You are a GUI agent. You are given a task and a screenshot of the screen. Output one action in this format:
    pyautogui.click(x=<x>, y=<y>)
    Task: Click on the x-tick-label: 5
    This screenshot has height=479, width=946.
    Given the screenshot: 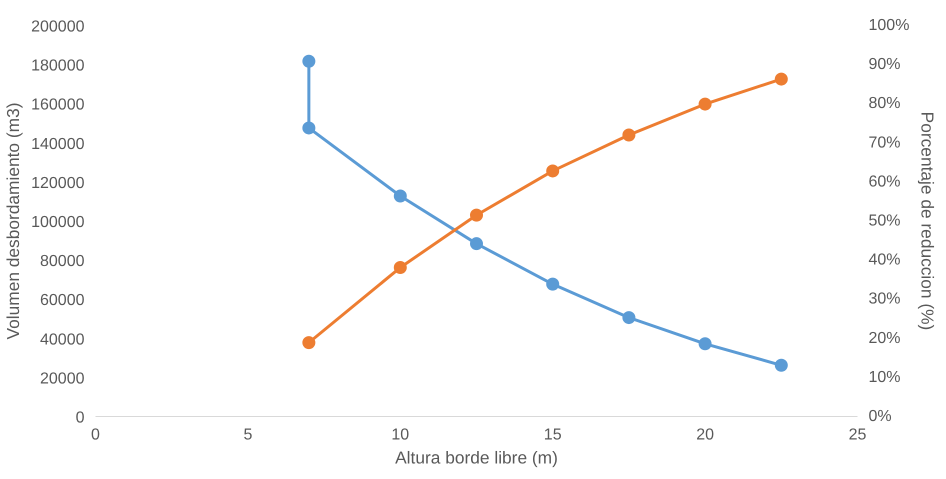 What is the action you would take?
    pyautogui.click(x=247, y=435)
    